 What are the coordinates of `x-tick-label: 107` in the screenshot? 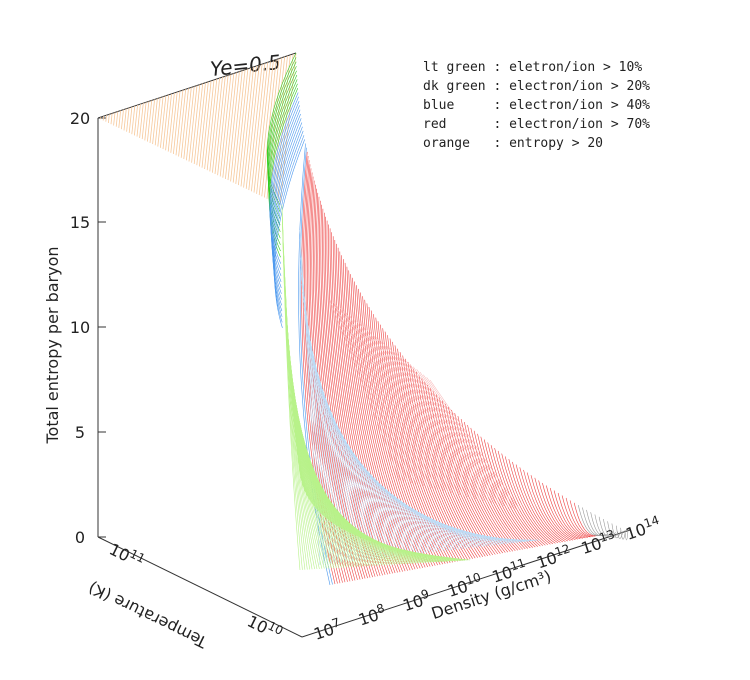 It's located at (327, 629).